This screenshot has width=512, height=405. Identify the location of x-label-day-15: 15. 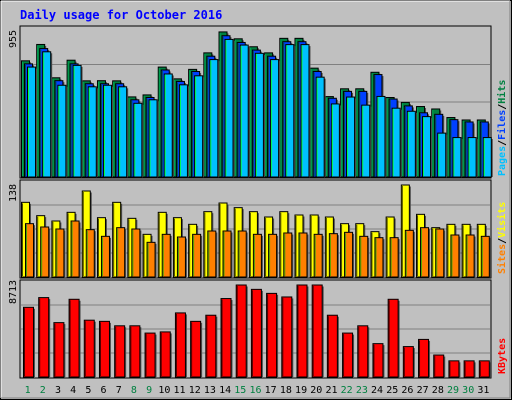
(240, 390).